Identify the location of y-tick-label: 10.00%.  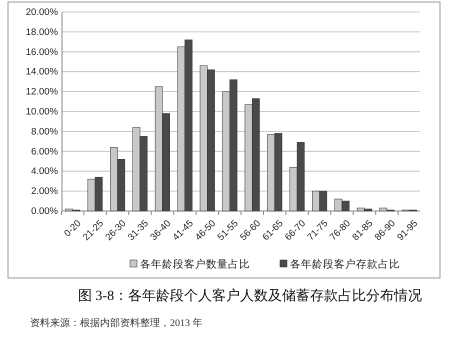
(42, 112).